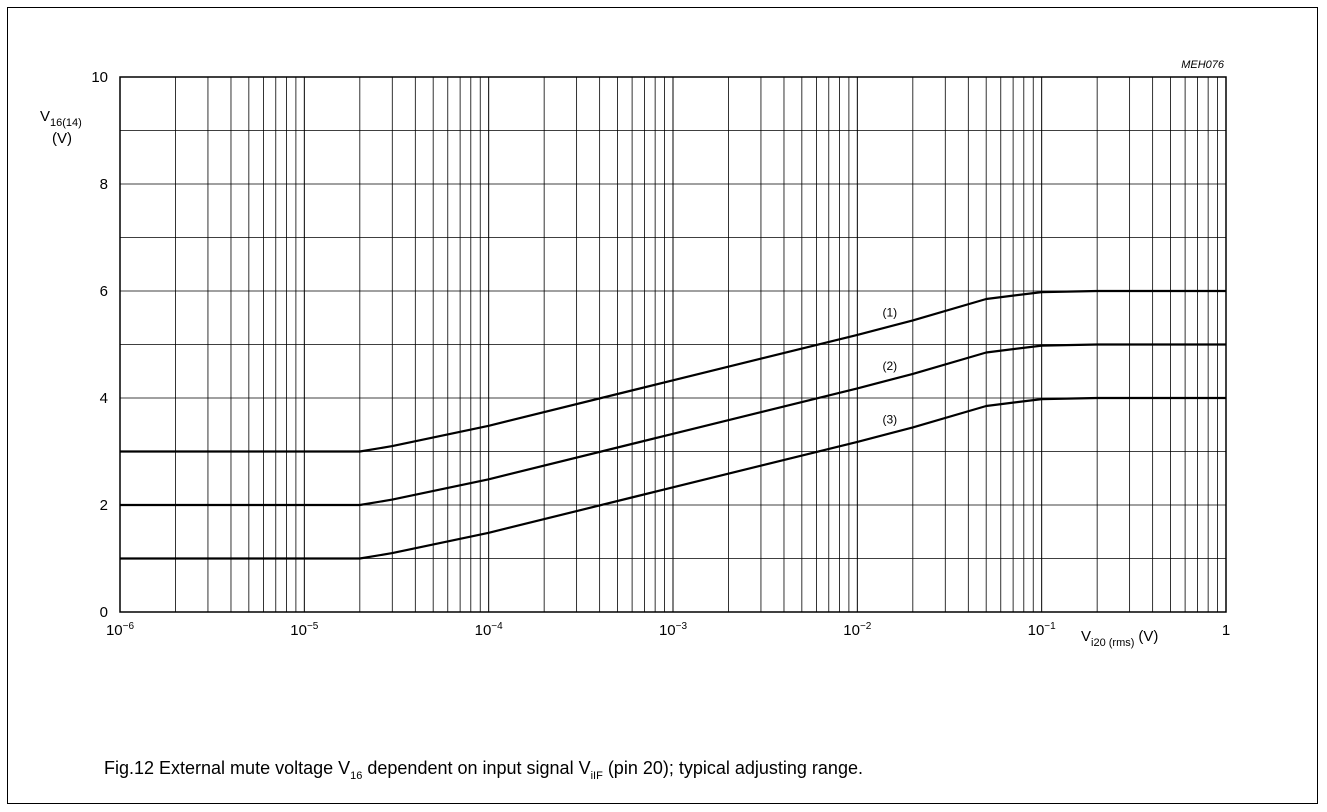 This screenshot has width=1327, height=812. I want to click on curve-label-3: (3), so click(889, 419).